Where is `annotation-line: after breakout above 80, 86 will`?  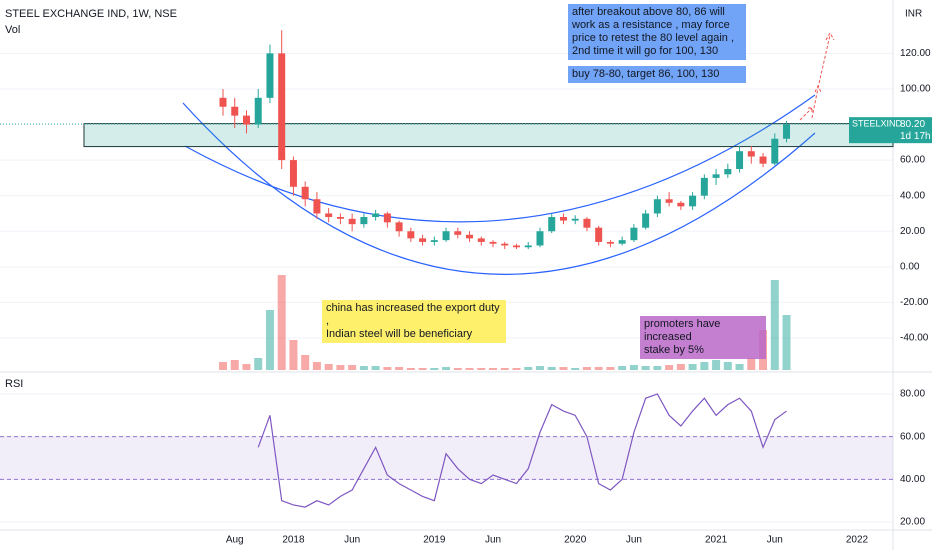 annotation-line: after breakout above 80, 86 will is located at coordinates (648, 12).